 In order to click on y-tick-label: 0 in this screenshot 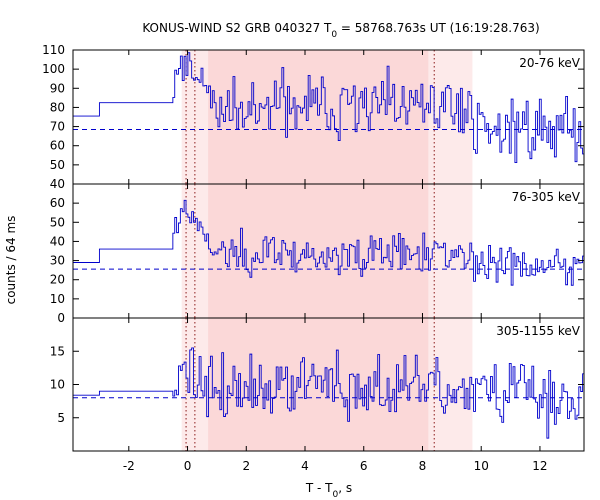, I will do `click(61, 318)`.